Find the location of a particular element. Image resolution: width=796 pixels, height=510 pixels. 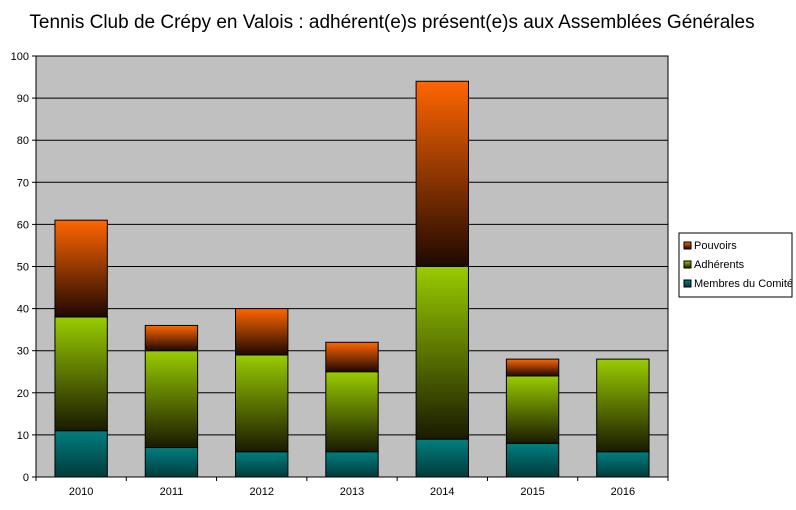

legend: Pouvoirs Adhérents Membres du Comité is located at coordinates (735, 265).